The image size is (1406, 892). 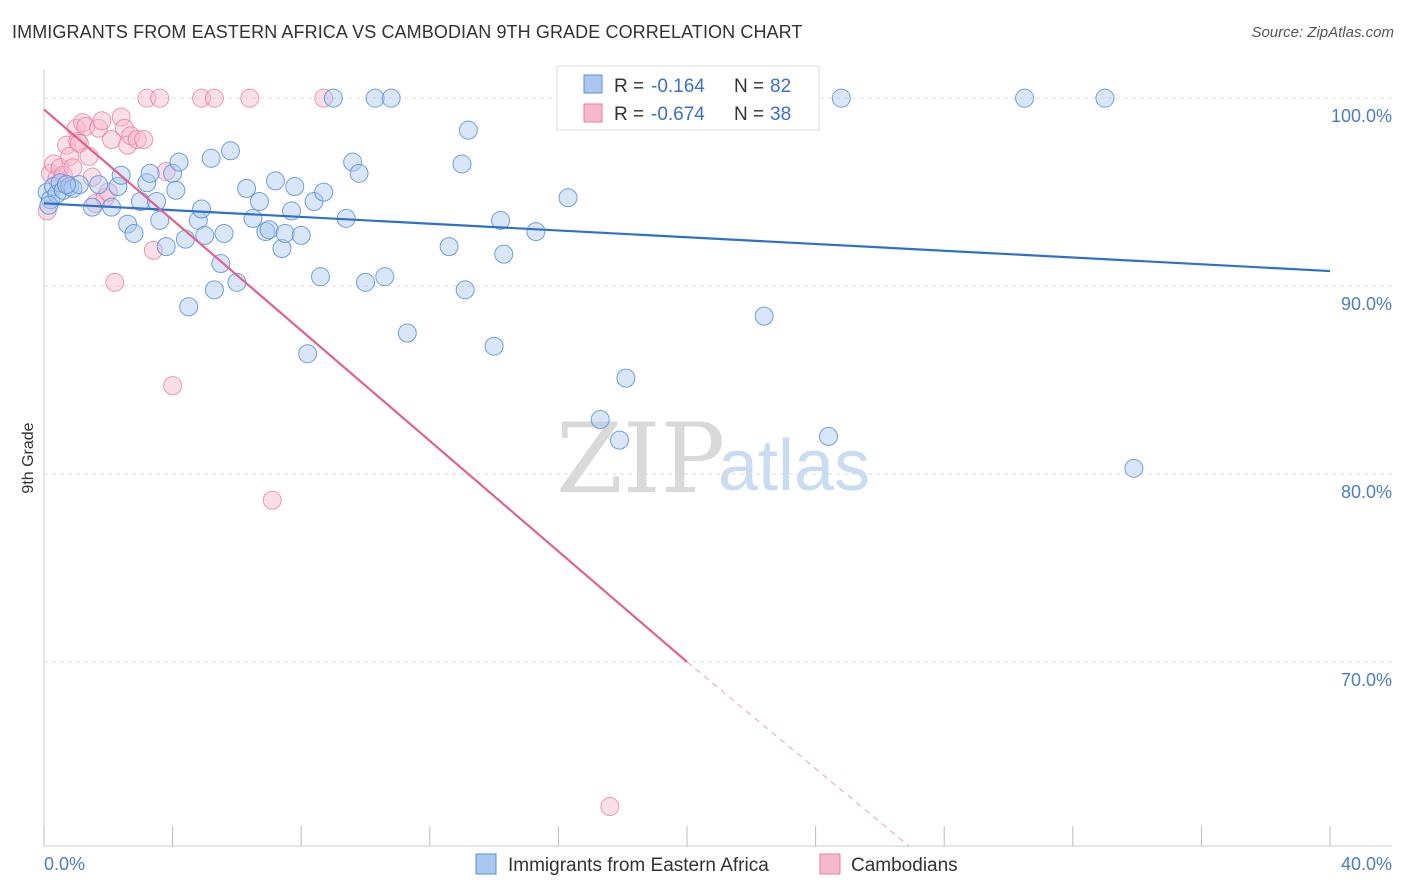 I want to click on cambodians-trendline-extension, so click(x=798, y=754).